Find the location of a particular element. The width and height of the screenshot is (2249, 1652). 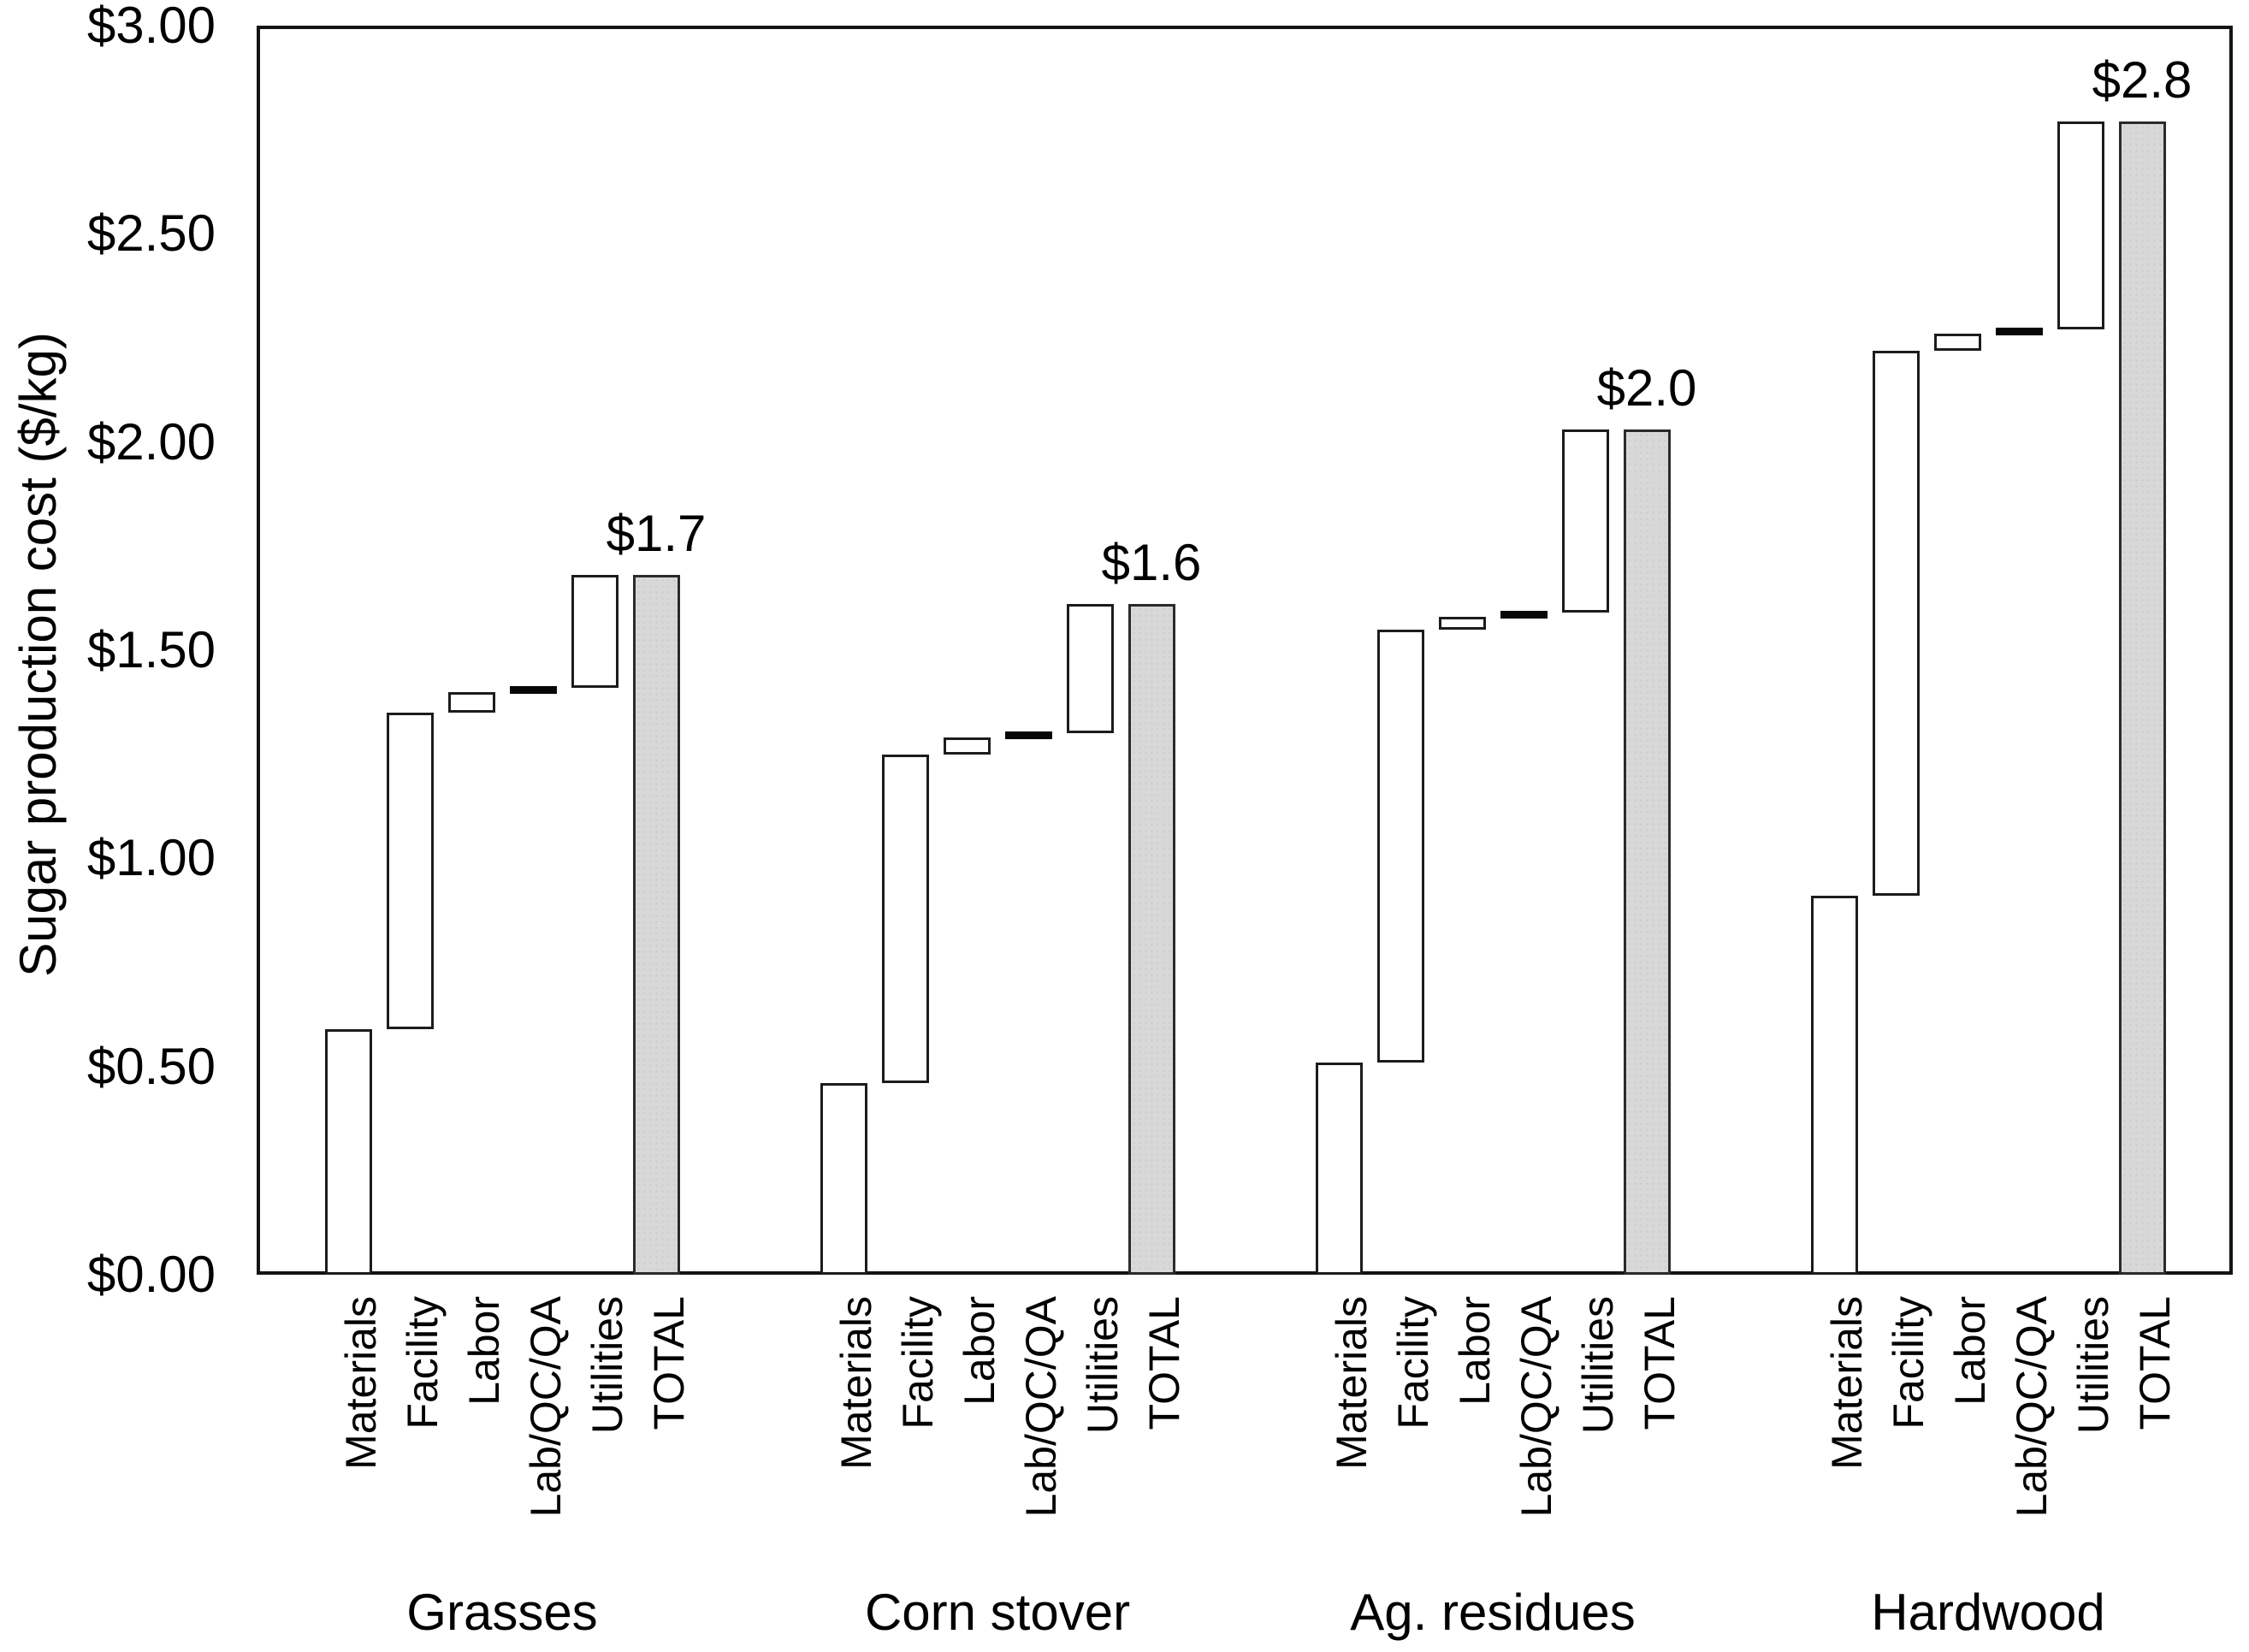

y-tick-label: $2.50 is located at coordinates (151, 233).